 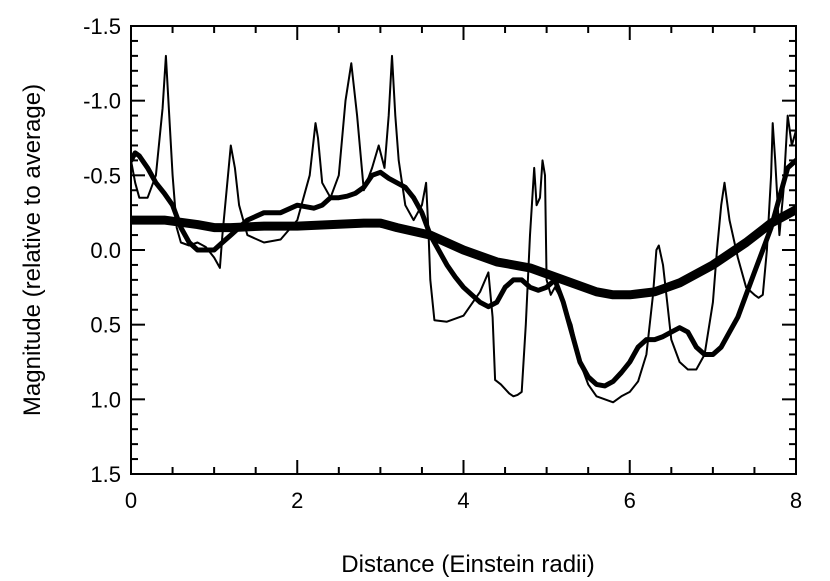 What do you see at coordinates (463, 500) in the screenshot?
I see `x-tick-label: 4` at bounding box center [463, 500].